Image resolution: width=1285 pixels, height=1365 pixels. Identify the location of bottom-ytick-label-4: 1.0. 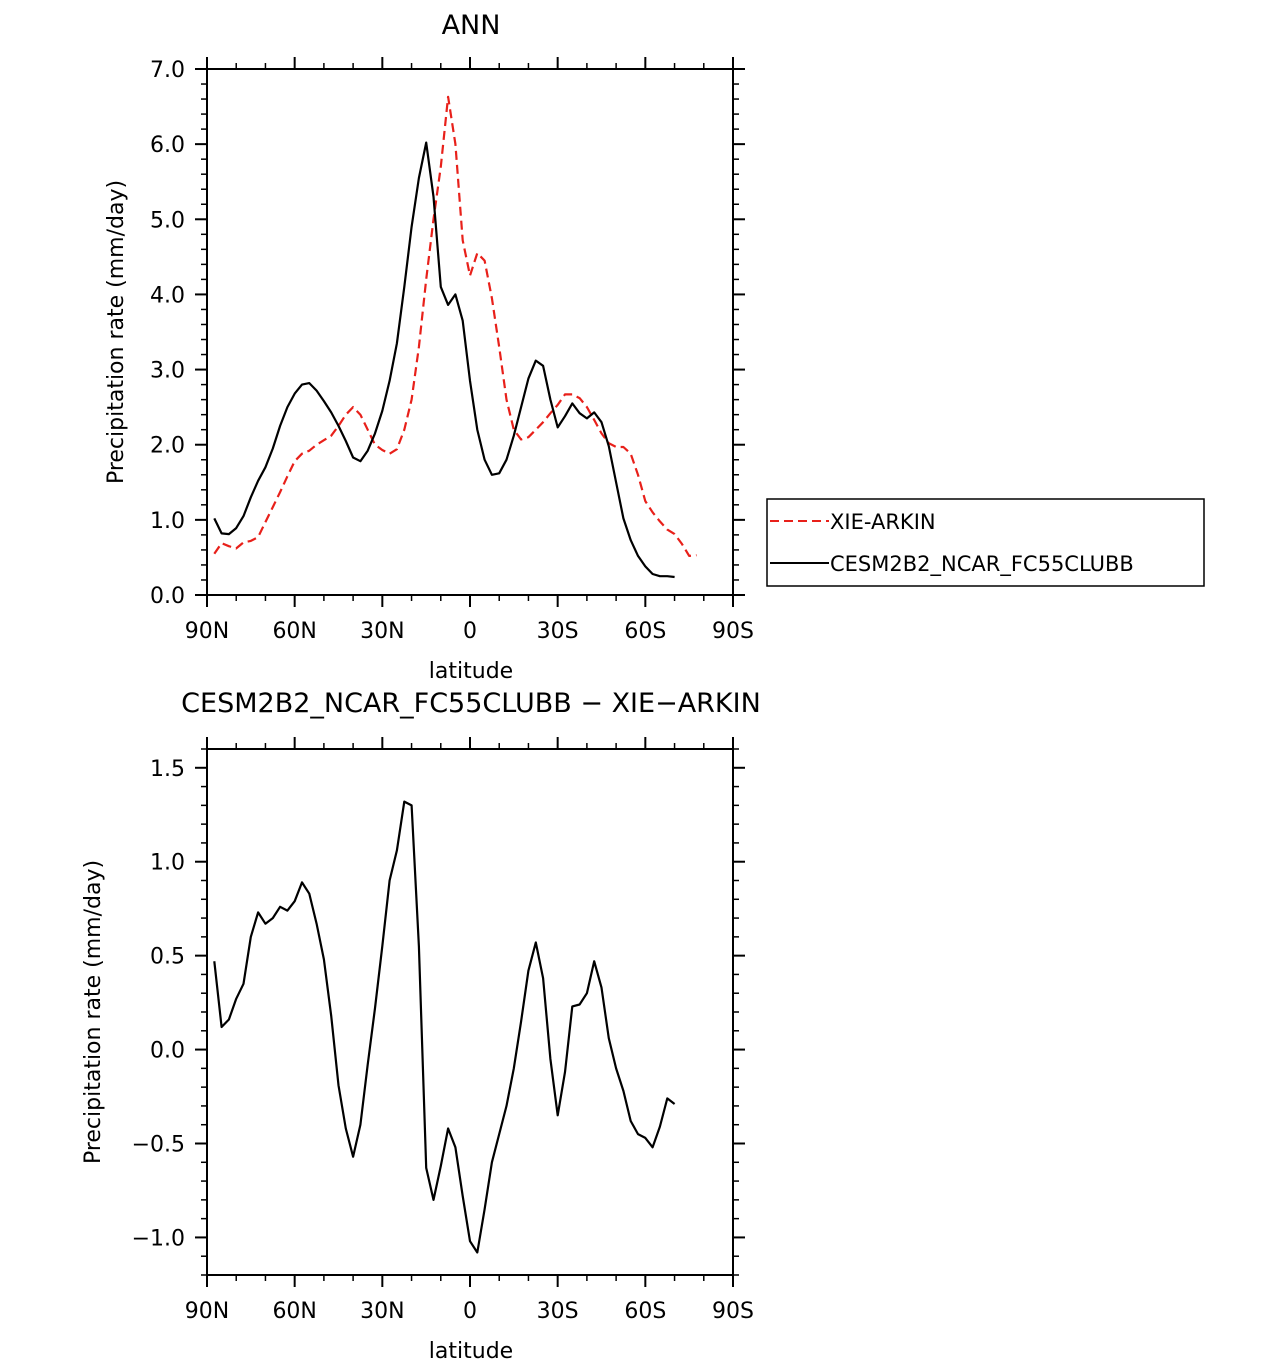
(167, 863).